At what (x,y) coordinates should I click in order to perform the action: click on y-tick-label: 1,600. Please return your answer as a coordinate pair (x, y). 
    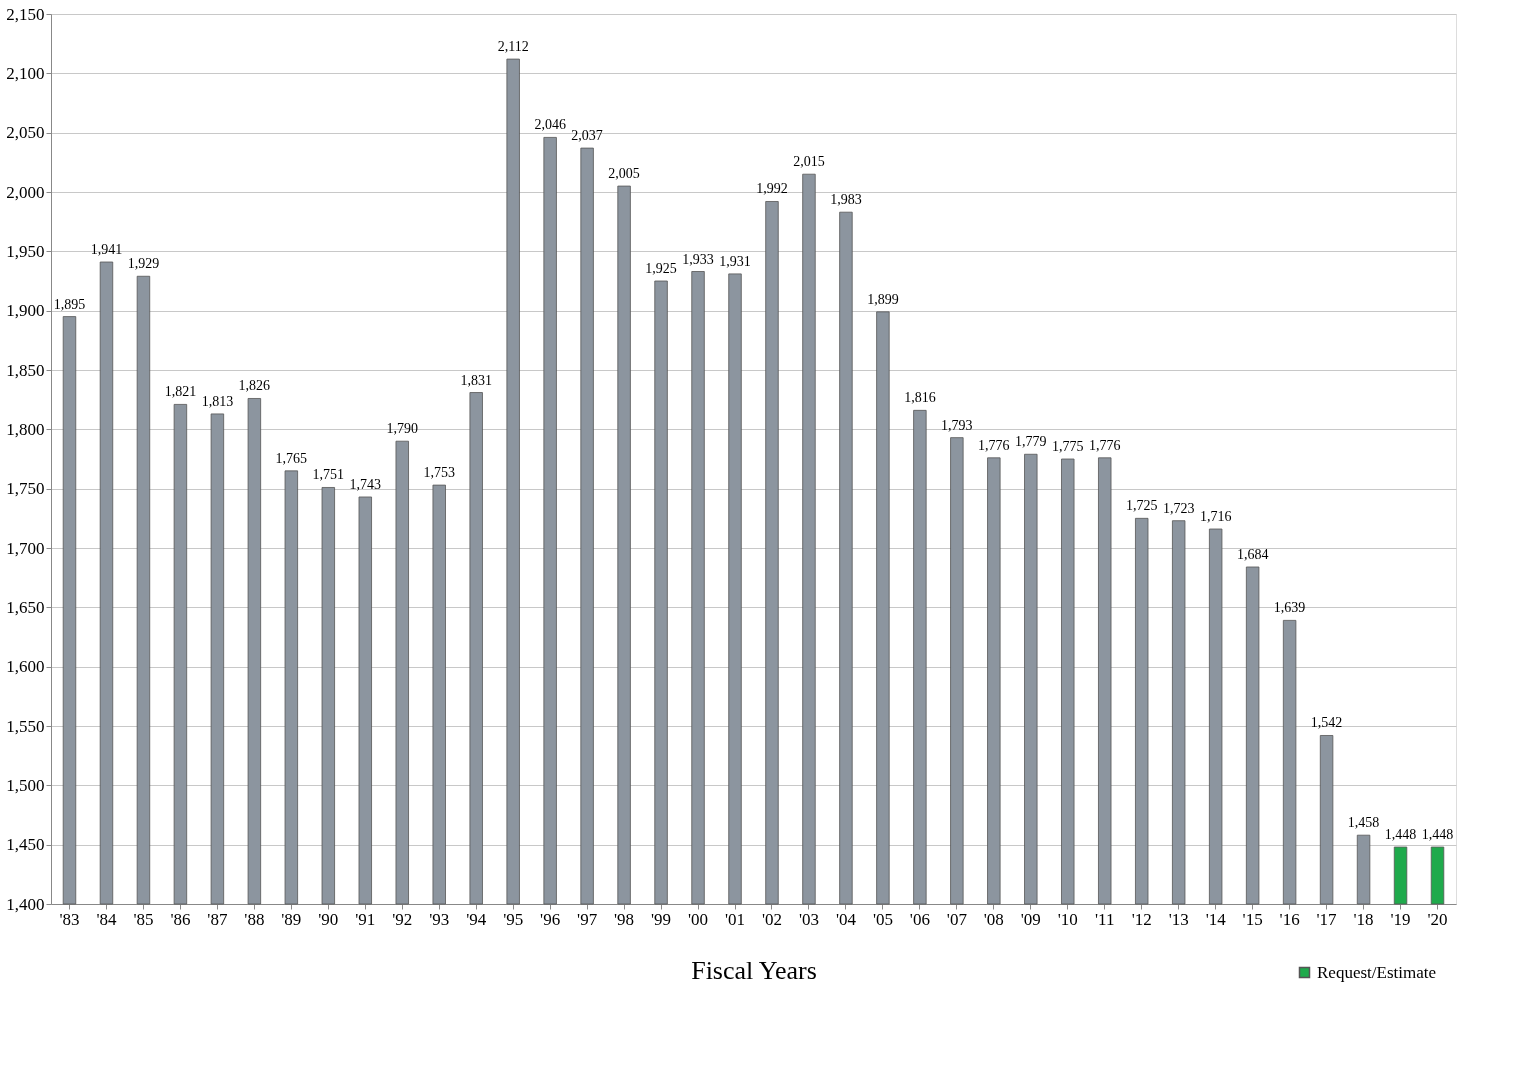
    Looking at the image, I should click on (25, 667).